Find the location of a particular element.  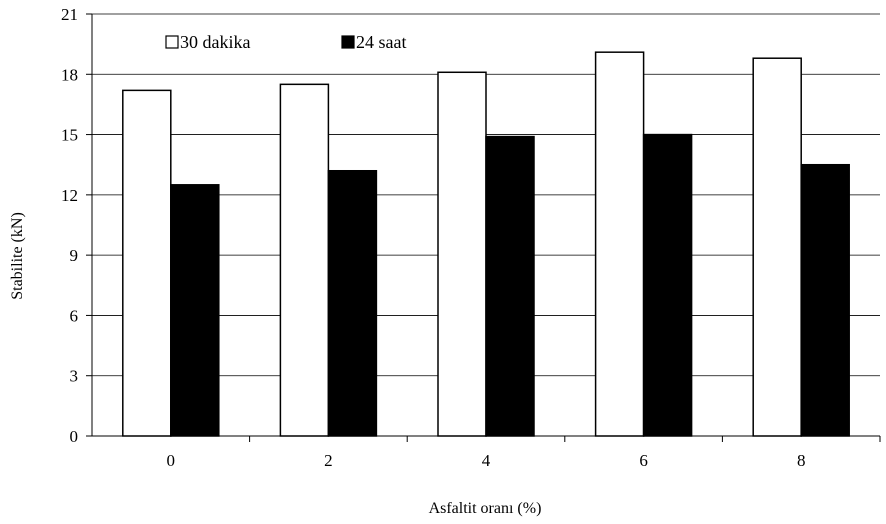

legend-swatch-24-saat is located at coordinates (348, 42).